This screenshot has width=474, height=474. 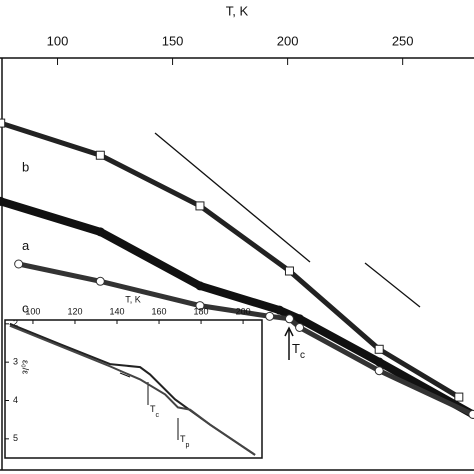 I want to click on y-tick-label: 5, so click(x=15, y=438).